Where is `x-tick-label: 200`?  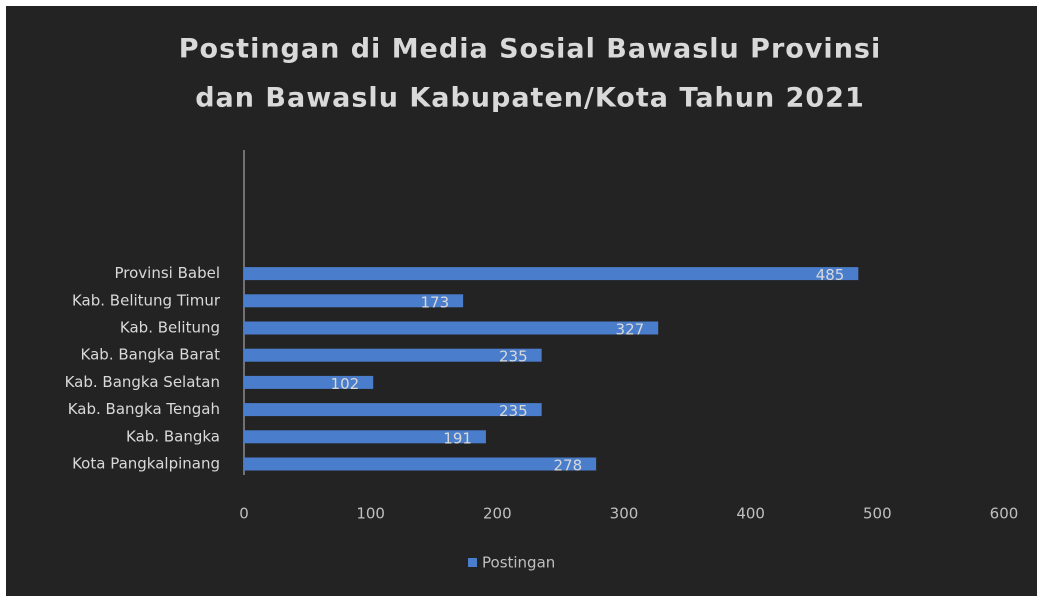
x-tick-label: 200 is located at coordinates (497, 514).